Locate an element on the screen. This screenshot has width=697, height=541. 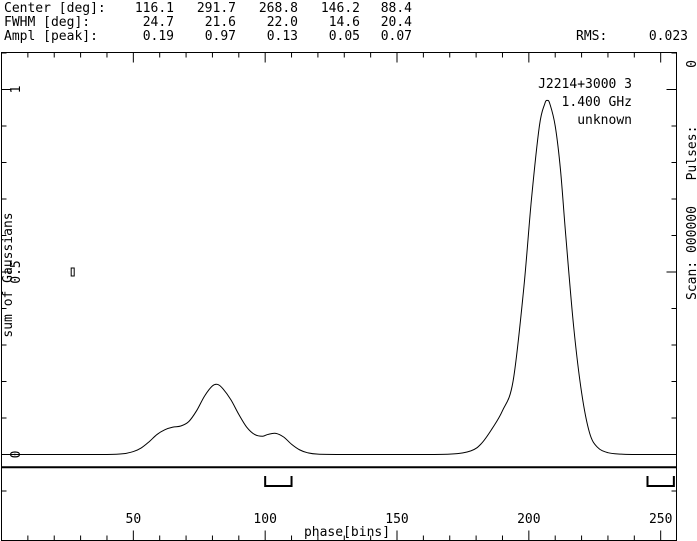
pulses-value: 0 is located at coordinates (691, 64).